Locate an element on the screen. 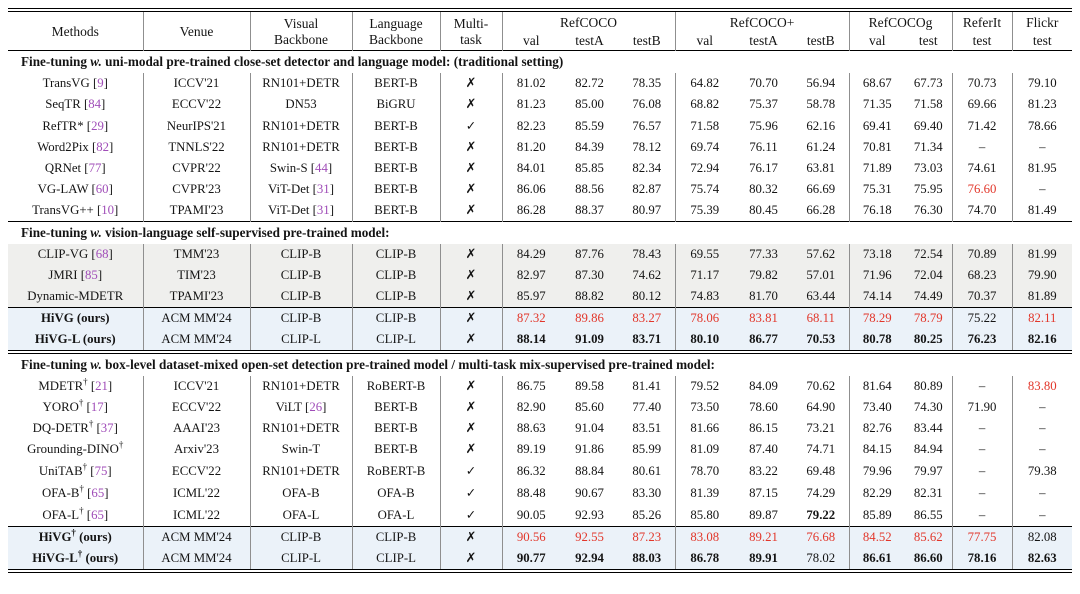  metric-cell: 89.91 is located at coordinates (764, 559).